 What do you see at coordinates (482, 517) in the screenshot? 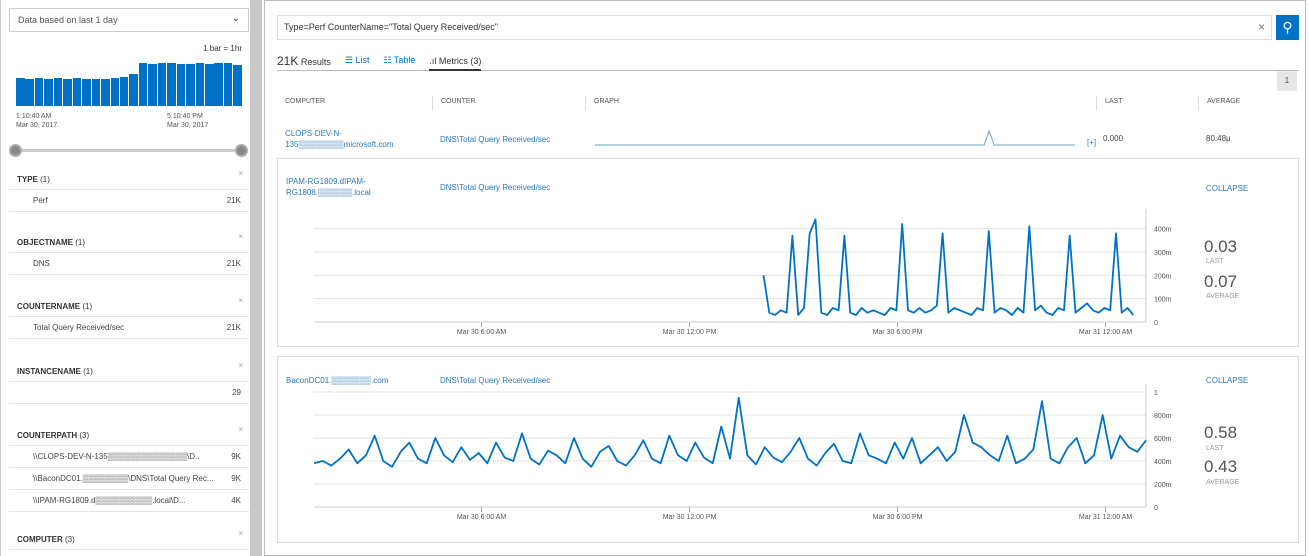
I see `x-tick-label: Mar 30 6:00 AM` at bounding box center [482, 517].